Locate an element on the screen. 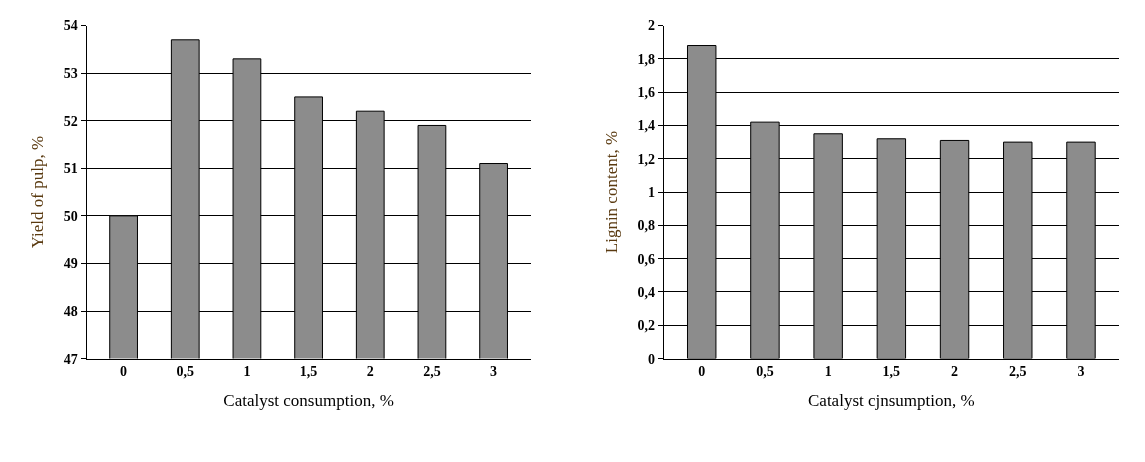 Image resolution: width=1145 pixels, height=462 pixels. x-axis-title: Catalyst consumption, % is located at coordinates (308, 400).